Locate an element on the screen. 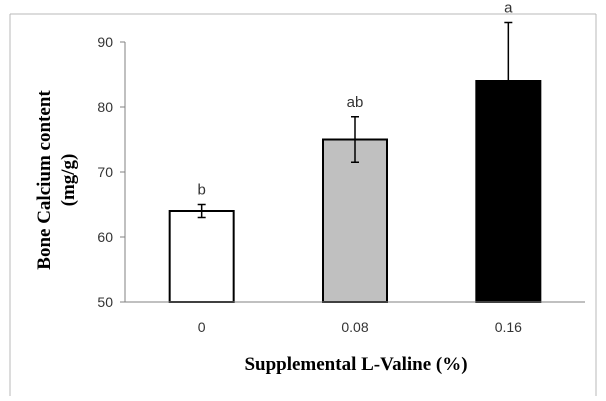  x-tick-label: 0.08 is located at coordinates (354, 327).